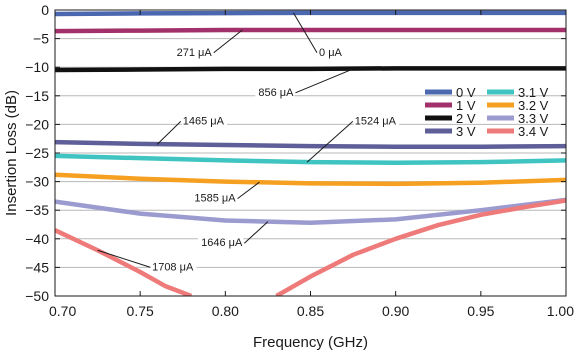 The height and width of the screenshot is (351, 584). Describe the element at coordinates (37, 96) in the screenshot. I see `y-tick-label: −15` at that location.